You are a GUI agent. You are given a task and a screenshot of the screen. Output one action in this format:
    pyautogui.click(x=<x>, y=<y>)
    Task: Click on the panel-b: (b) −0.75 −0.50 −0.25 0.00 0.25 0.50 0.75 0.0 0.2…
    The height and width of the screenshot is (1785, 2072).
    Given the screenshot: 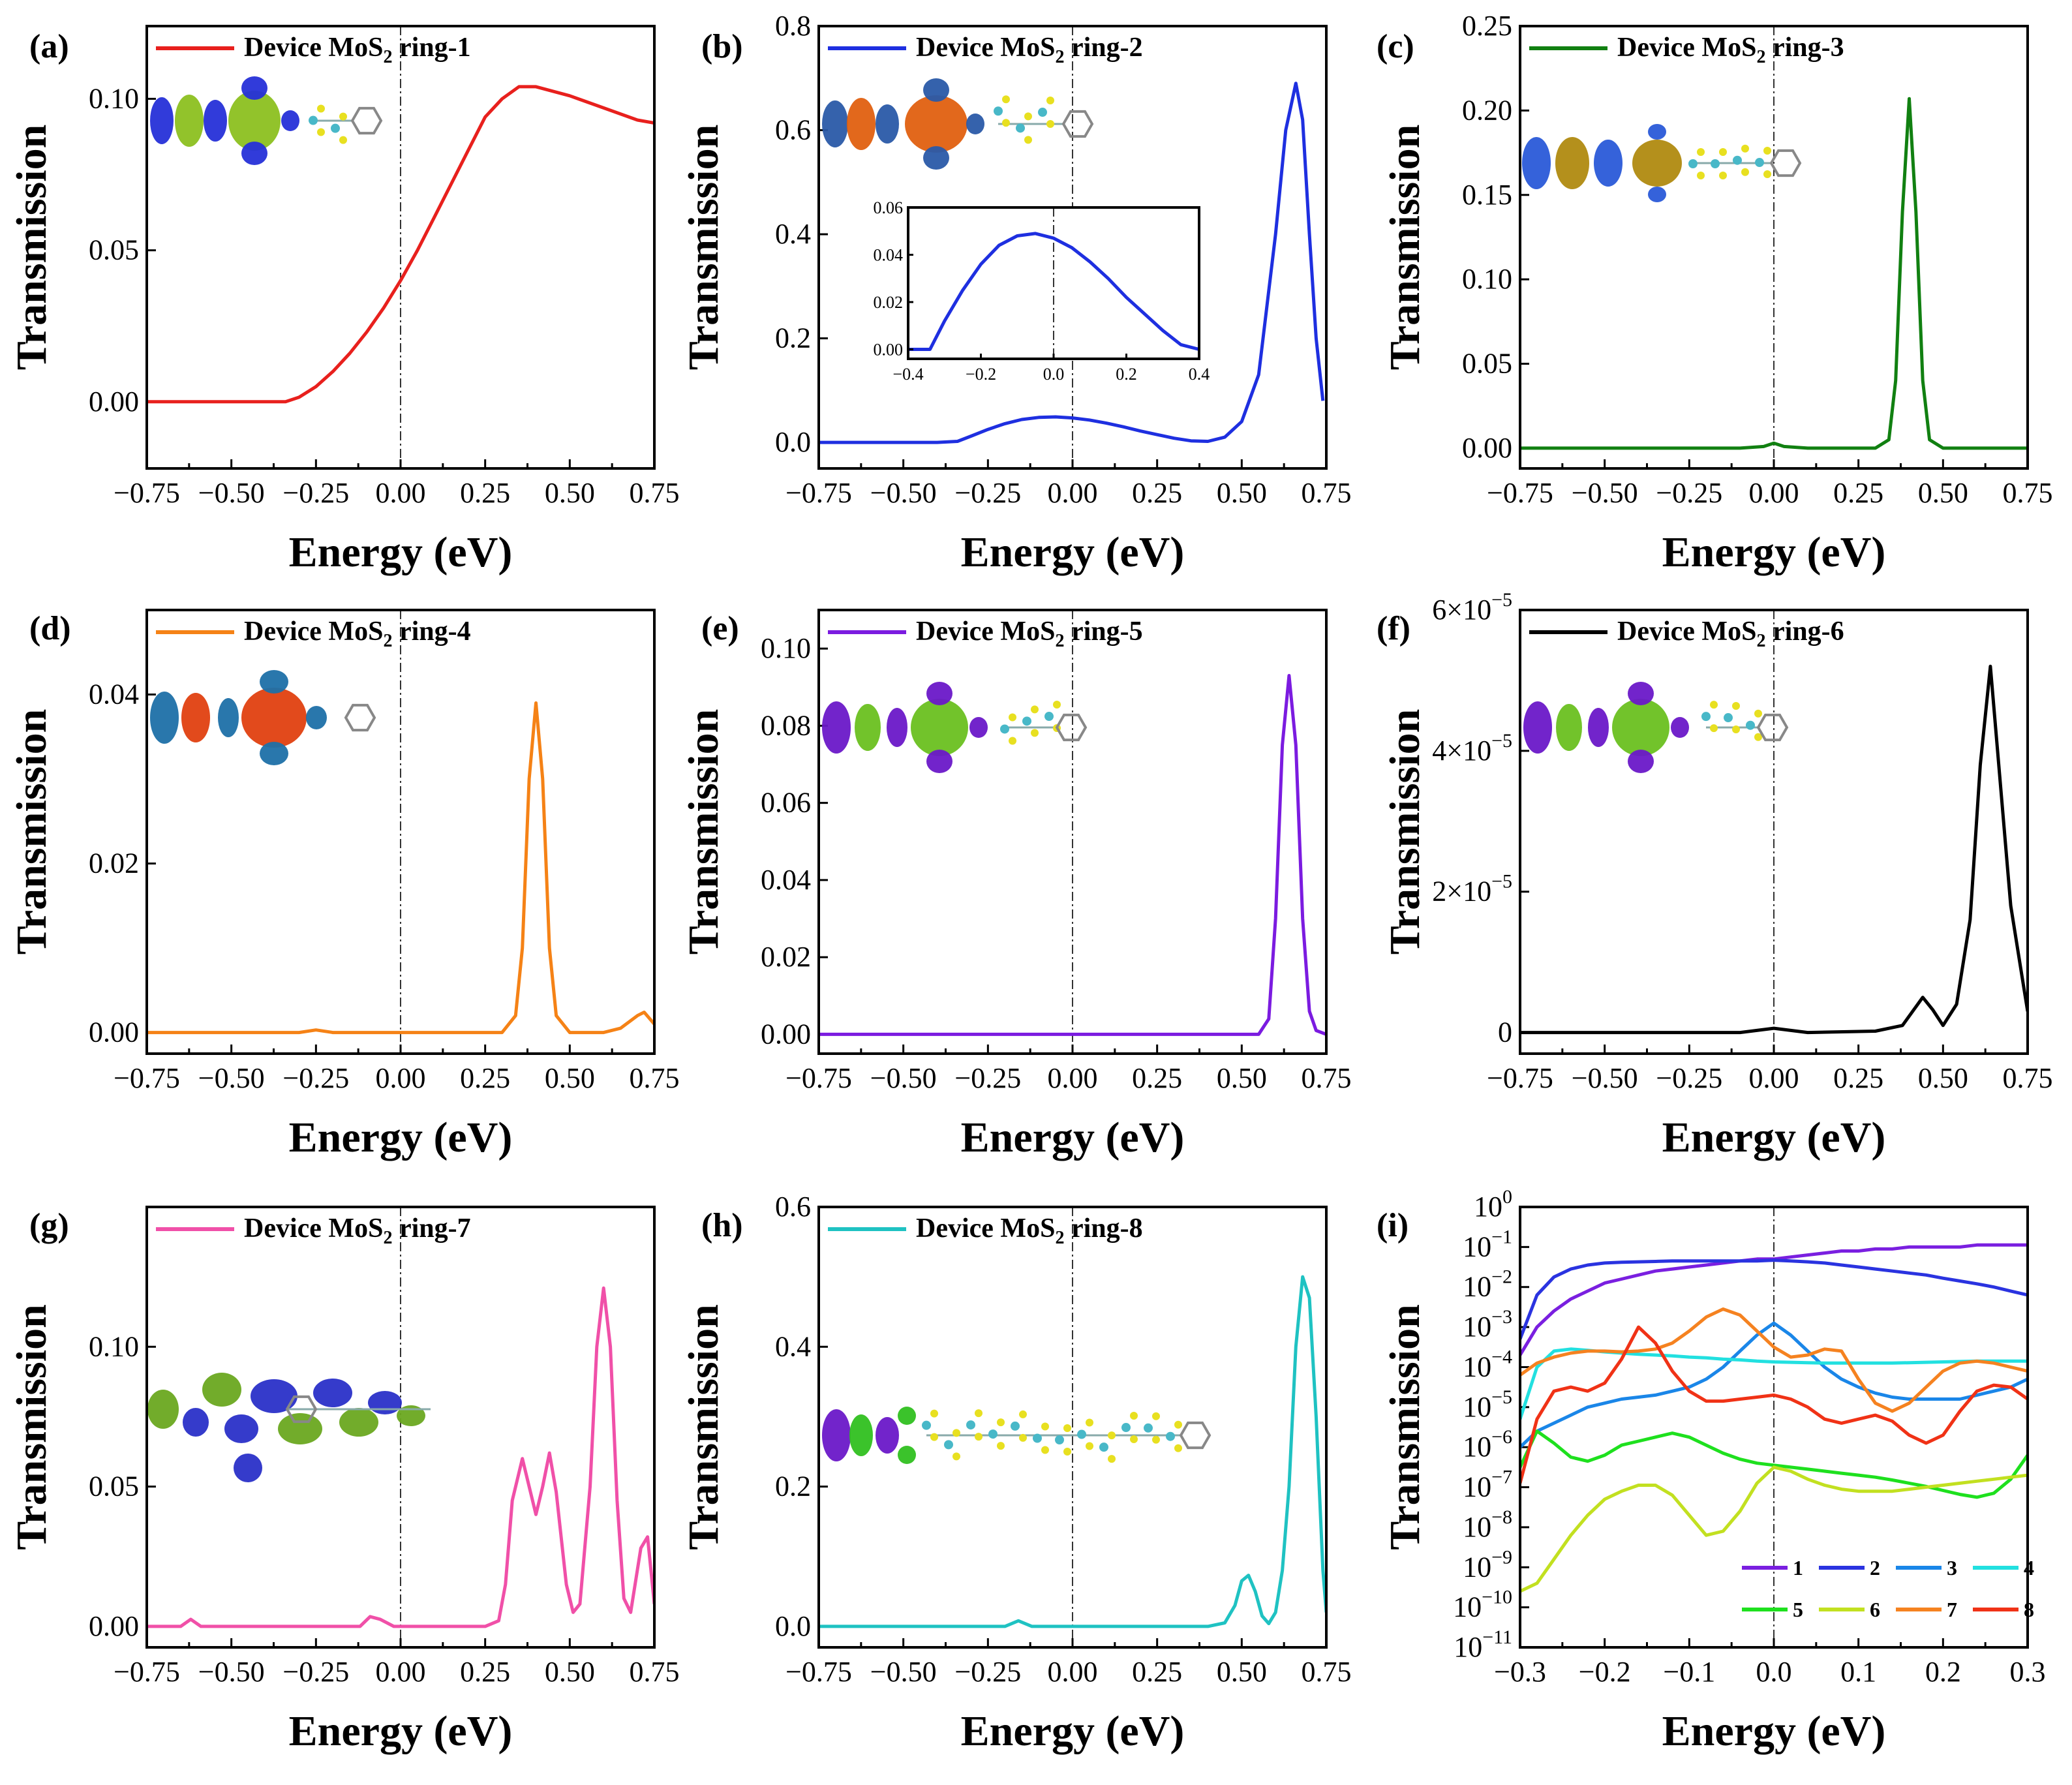 What is the action you would take?
    pyautogui.click(x=1016, y=293)
    